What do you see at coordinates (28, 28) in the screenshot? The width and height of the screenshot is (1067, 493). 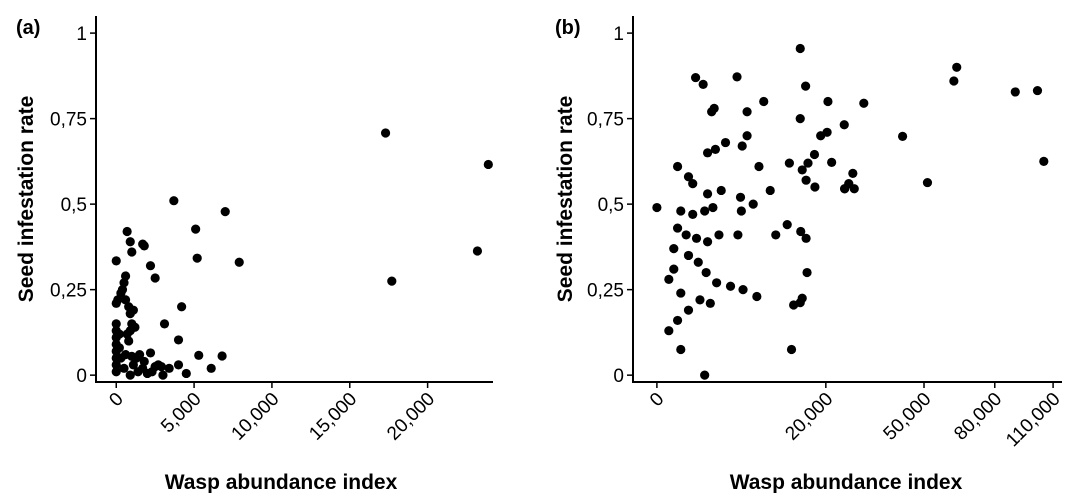 I see `panel-label: (a)` at bounding box center [28, 28].